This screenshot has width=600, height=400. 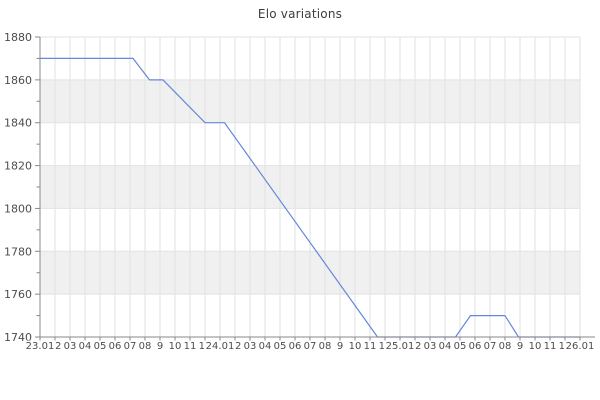 I want to click on x-axis-ticks, so click(x=310, y=339).